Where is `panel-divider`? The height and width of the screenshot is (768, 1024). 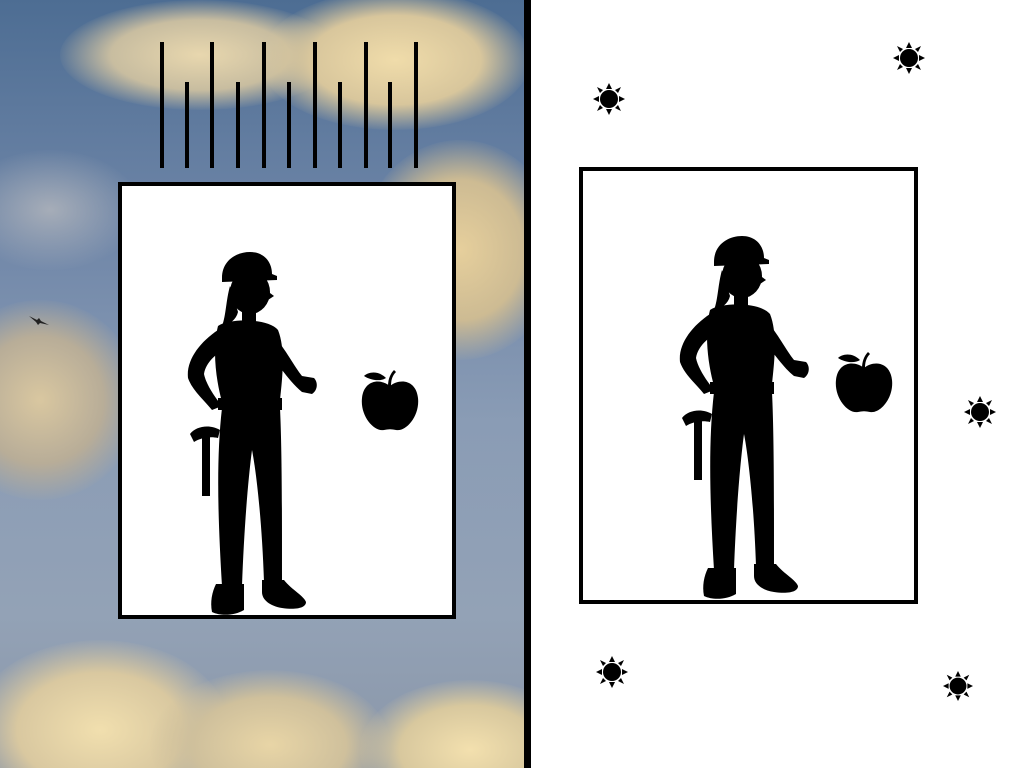
panel-divider is located at coordinates (527, 384).